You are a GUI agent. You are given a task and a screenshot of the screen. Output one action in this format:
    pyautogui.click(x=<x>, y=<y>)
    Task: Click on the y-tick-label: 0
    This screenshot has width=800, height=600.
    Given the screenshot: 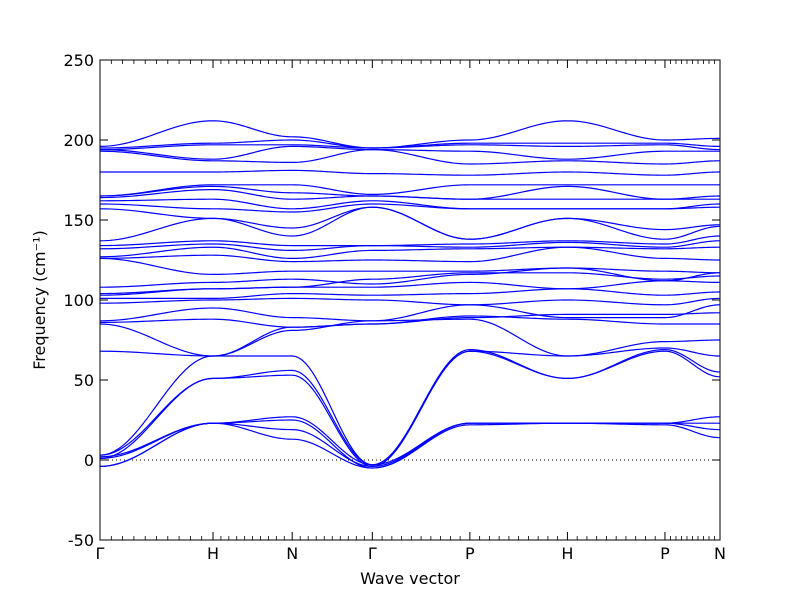 What is the action you would take?
    pyautogui.click(x=89, y=460)
    